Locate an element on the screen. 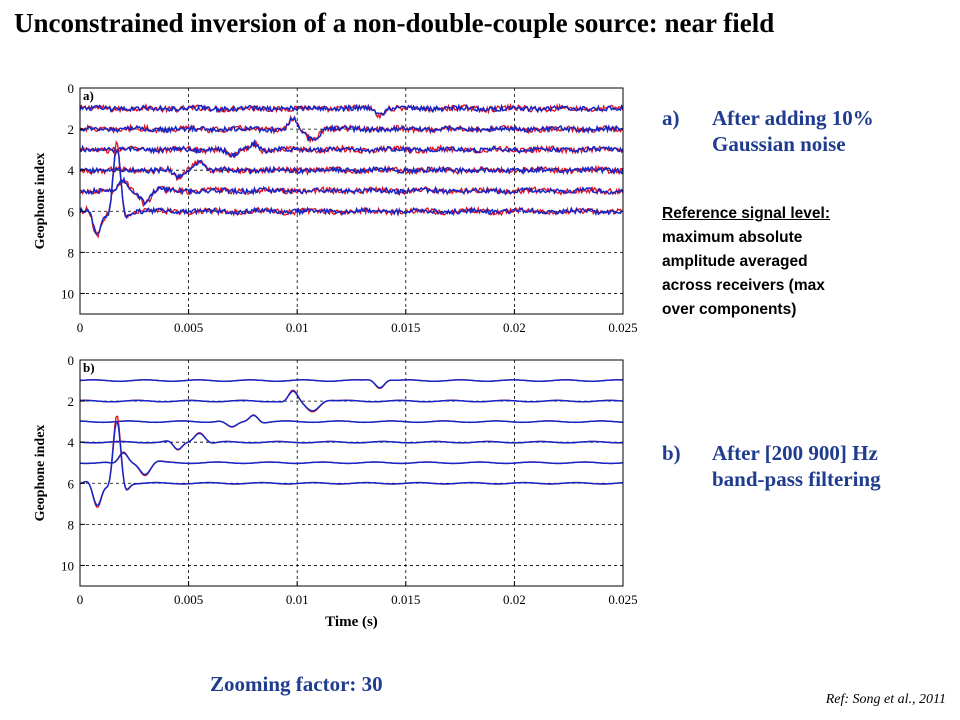 The height and width of the screenshot is (720, 960). caption-noise: a) After adding 10% Gaussian noise is located at coordinates (807, 135).